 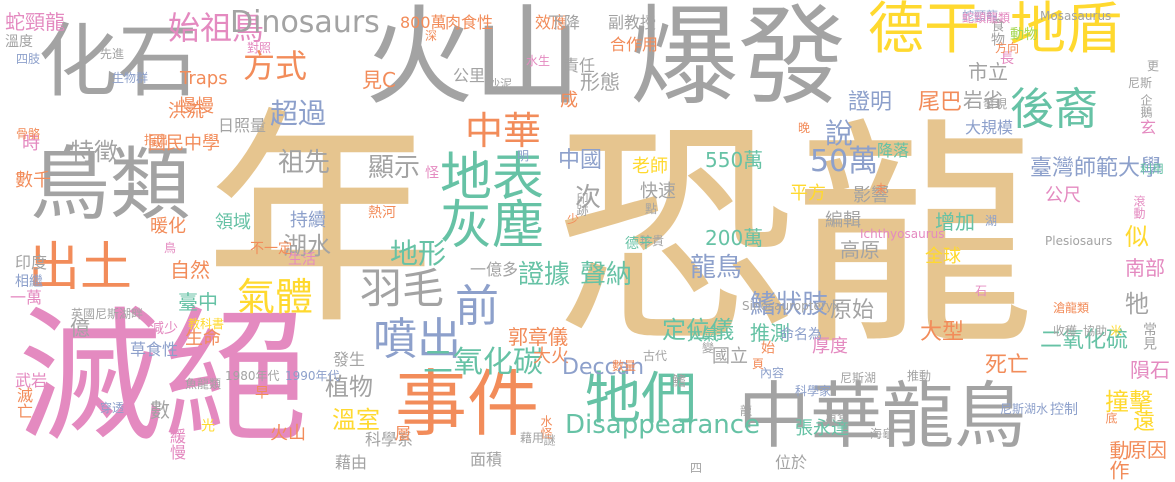 I want to click on word-50wan: 50萬, so click(x=844, y=161).